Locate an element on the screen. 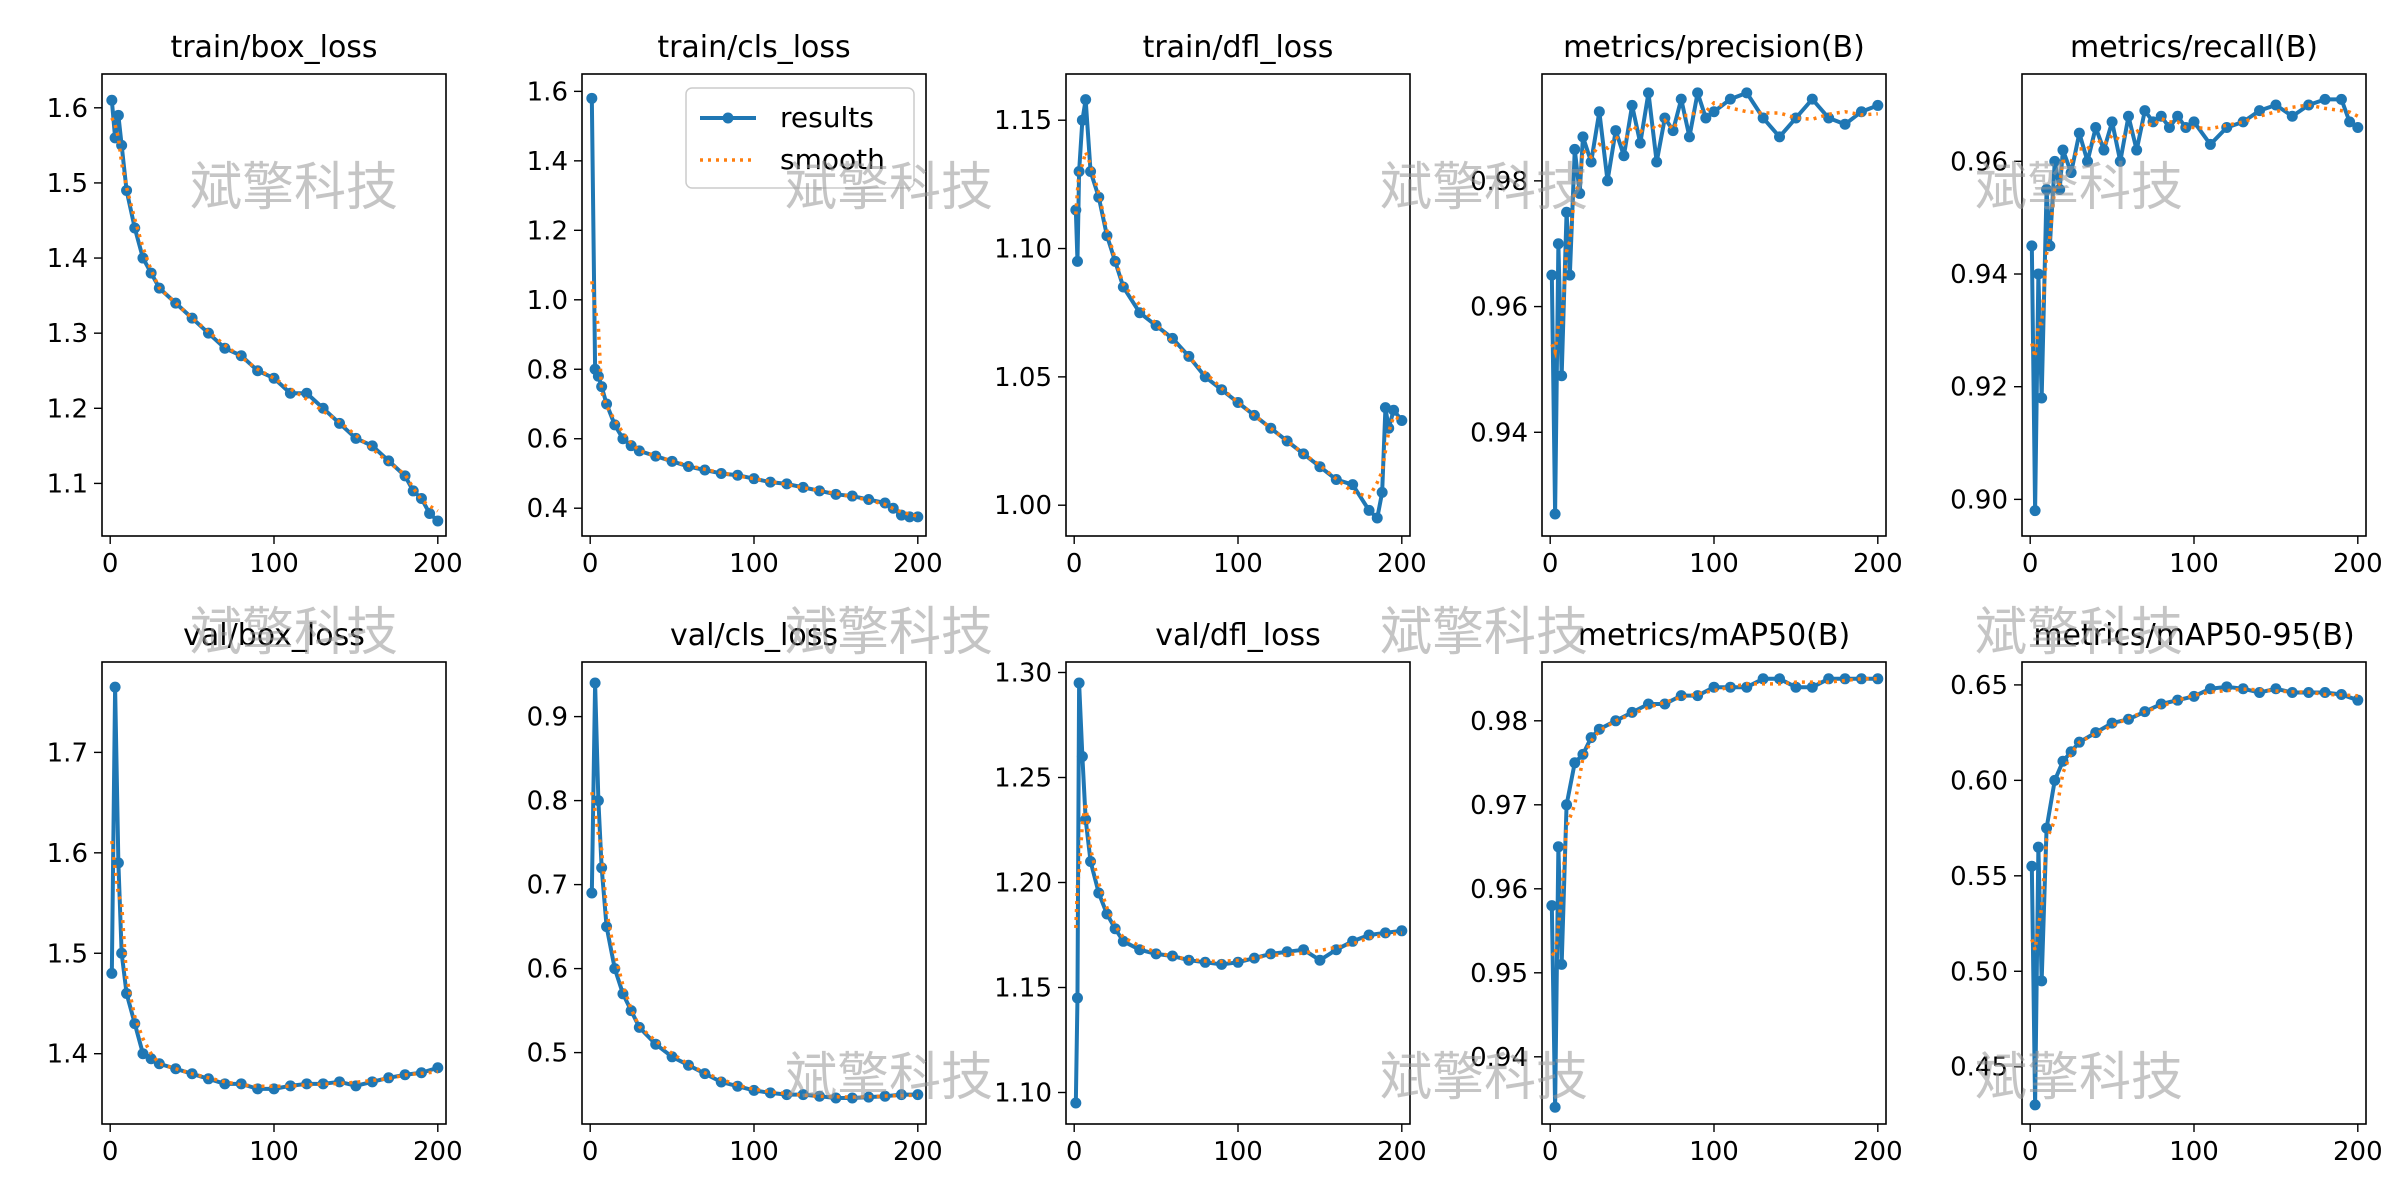 The height and width of the screenshot is (1204, 2400). subplot-title: train/dfl_loss is located at coordinates (1238, 47).